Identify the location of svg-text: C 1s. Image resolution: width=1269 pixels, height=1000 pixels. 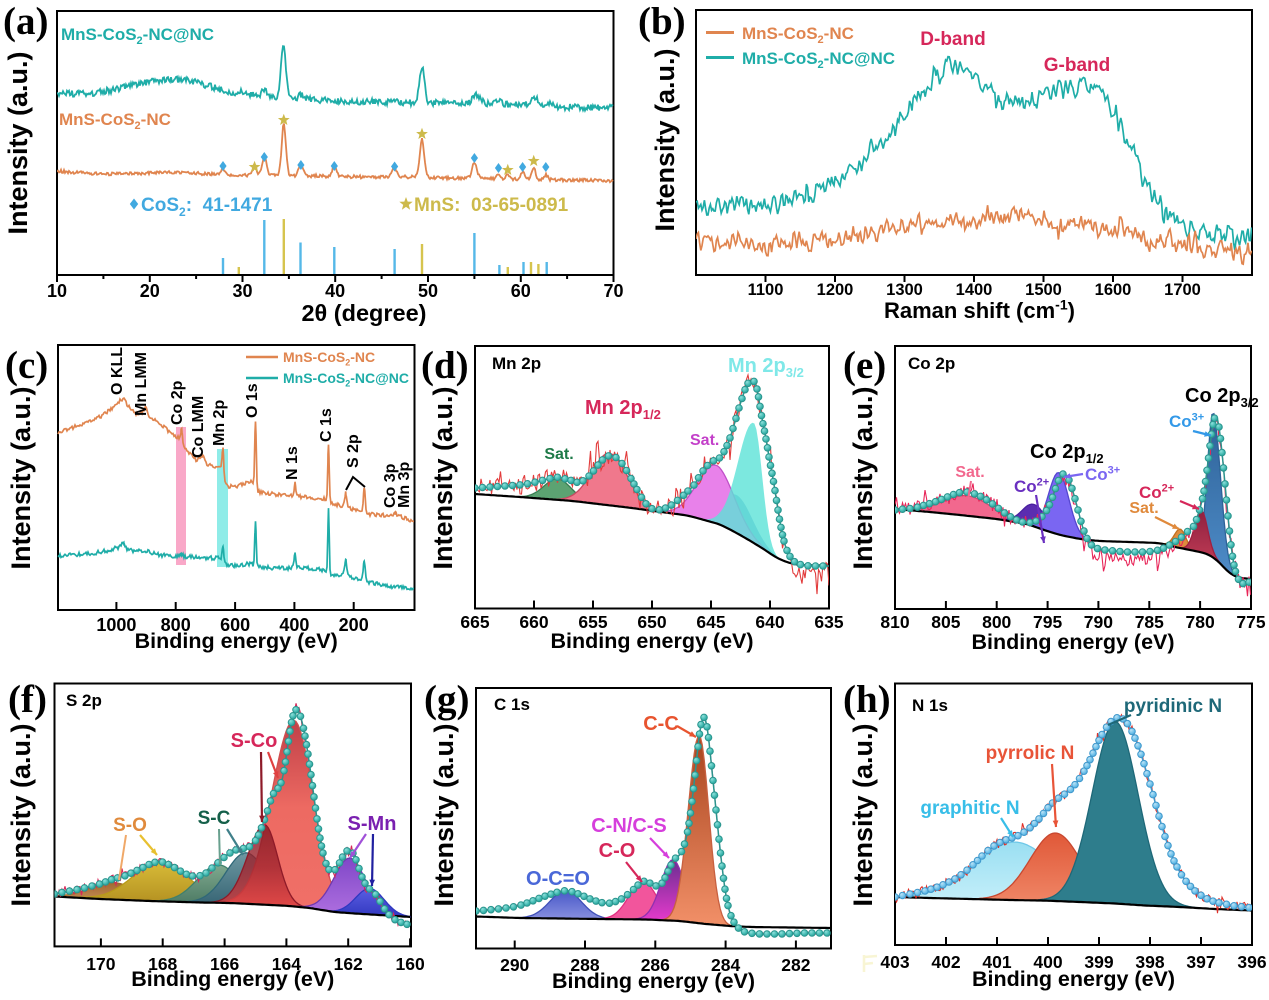
(326, 425).